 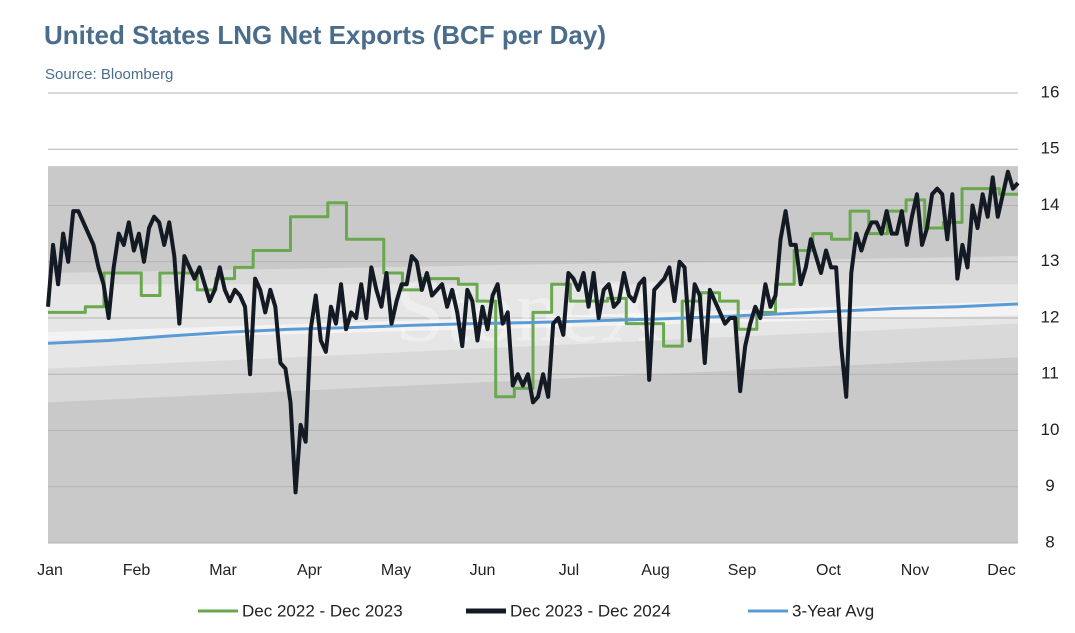 What do you see at coordinates (322, 610) in the screenshot?
I see `legend-label: Dec 2022 - Dec 2023` at bounding box center [322, 610].